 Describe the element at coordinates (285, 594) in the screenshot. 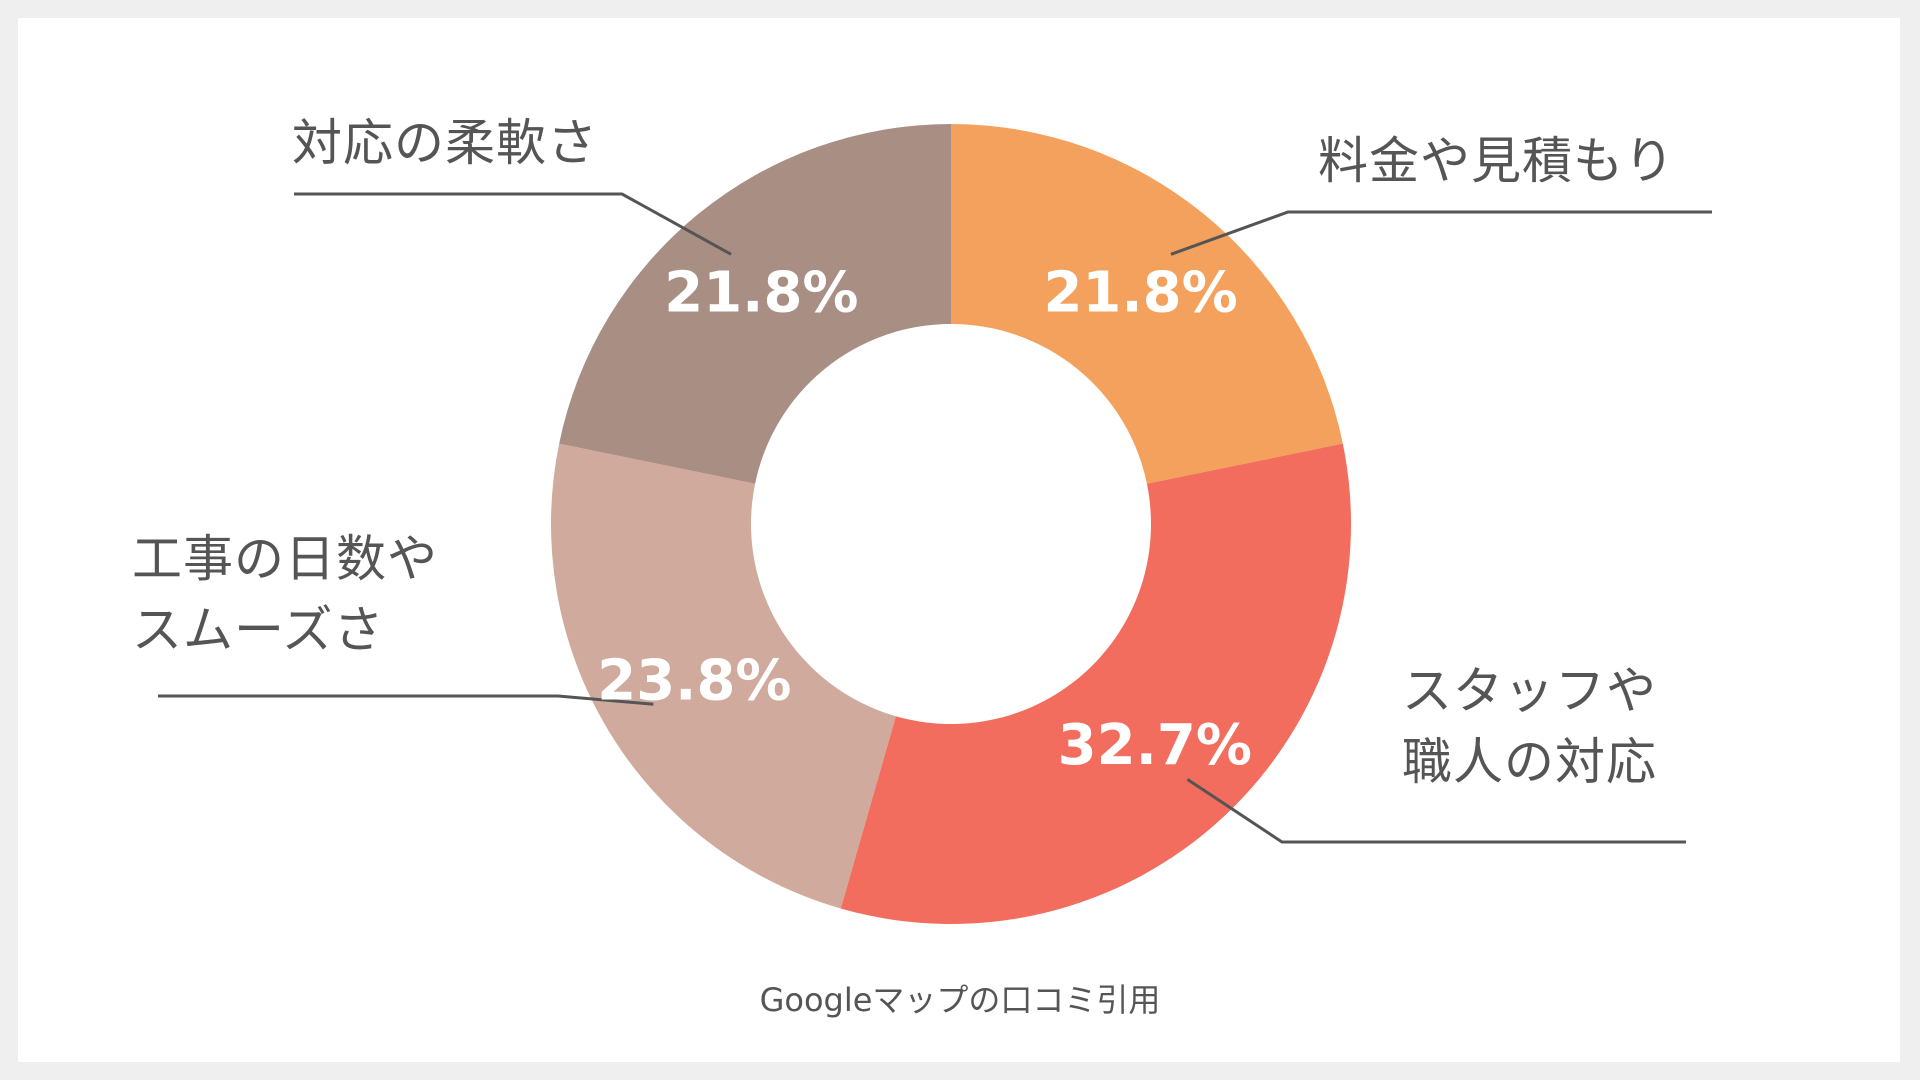

I see `category-label-duration: 工事の日数や スムーズさ` at that location.